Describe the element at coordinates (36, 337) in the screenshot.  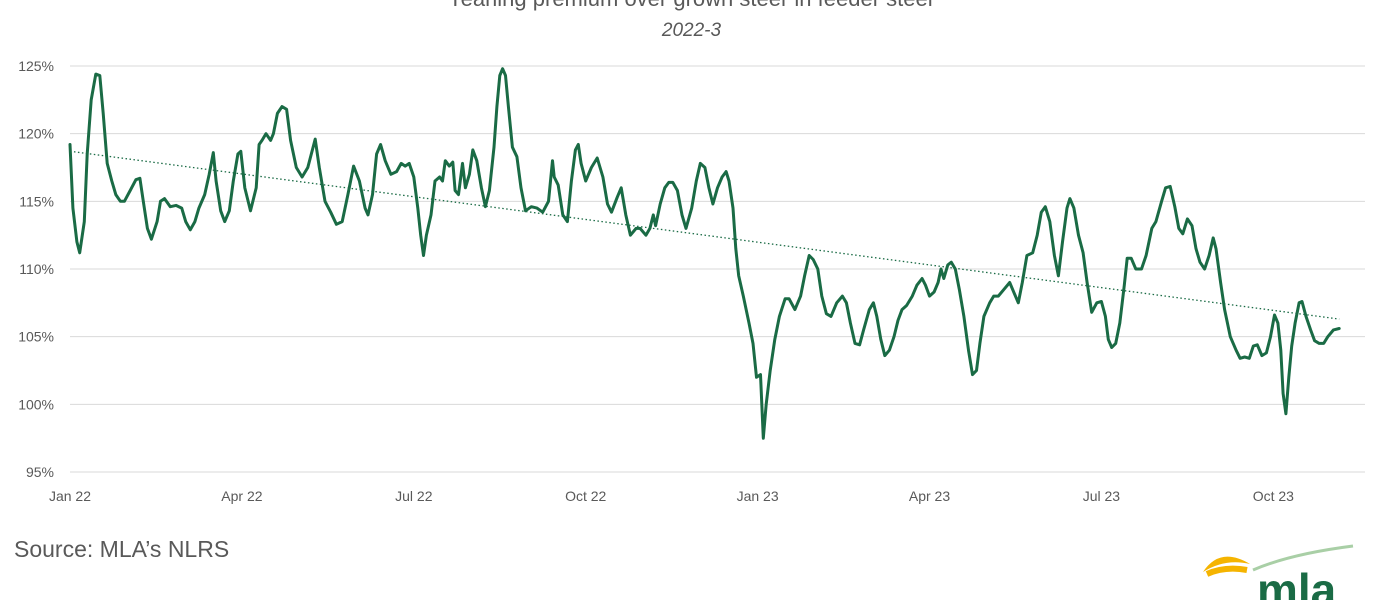
I see `y-tick-label: 105%` at that location.